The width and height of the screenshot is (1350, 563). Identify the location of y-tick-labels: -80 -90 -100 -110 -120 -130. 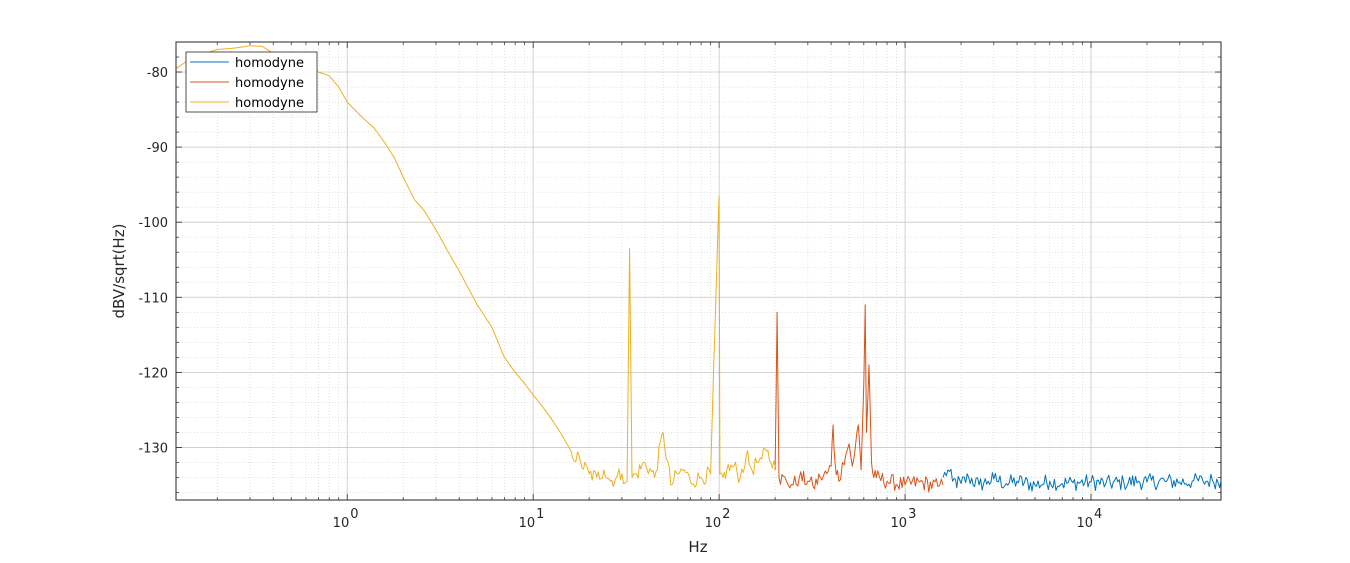
(153, 261).